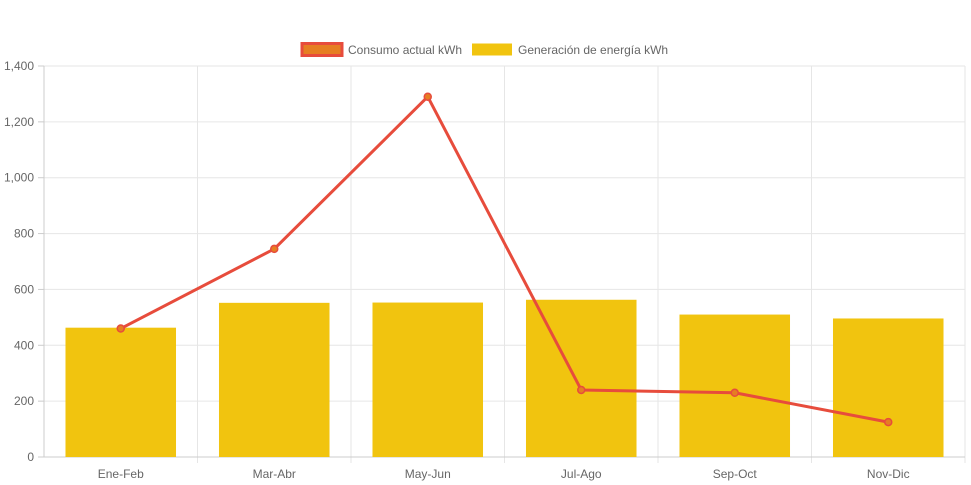 The image size is (971, 485). Describe the element at coordinates (274, 379) in the screenshot. I see `bar-mar-abr` at that location.